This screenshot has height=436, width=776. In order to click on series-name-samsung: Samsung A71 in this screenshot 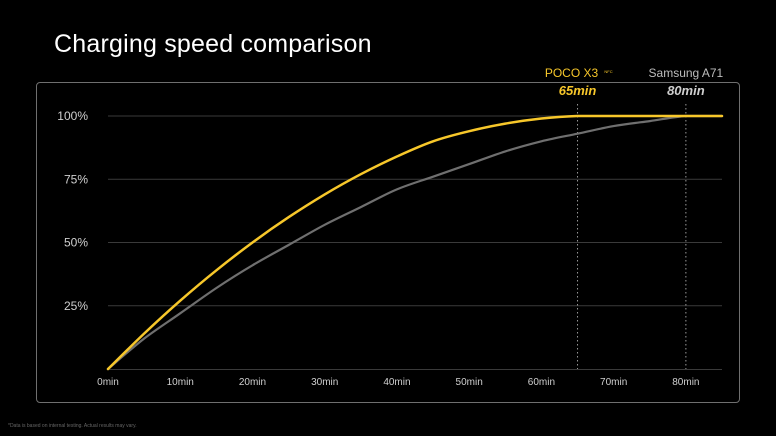, I will do `click(686, 73)`.